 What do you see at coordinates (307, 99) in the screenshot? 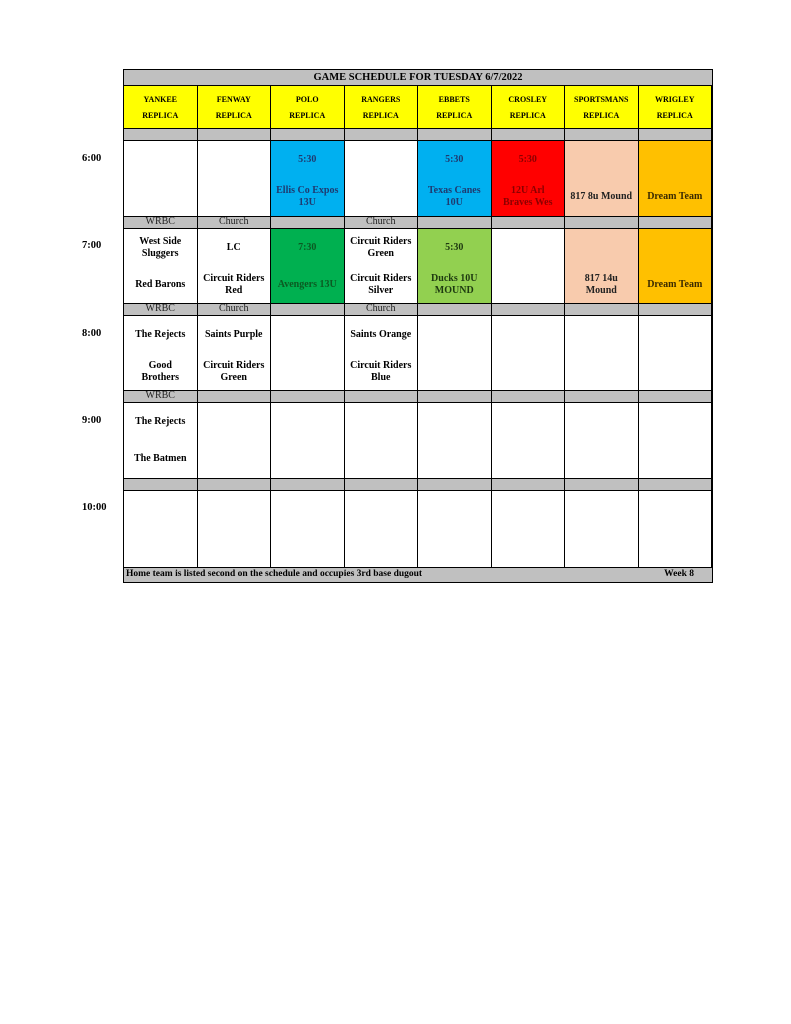
I see `field-name: POLO` at bounding box center [307, 99].